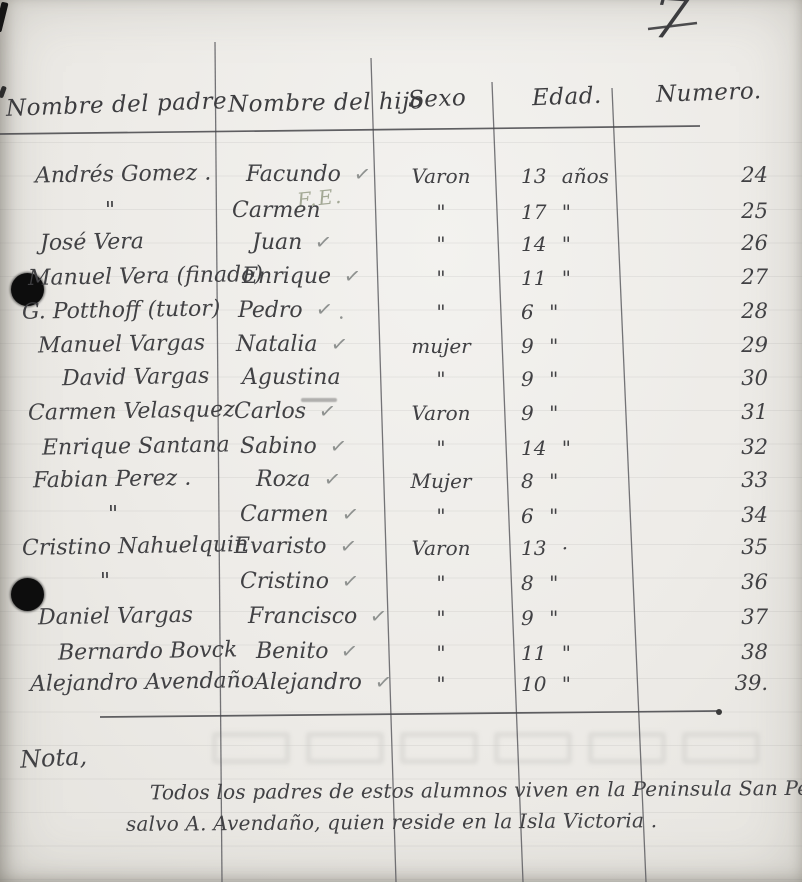 The image size is (802, 882). Describe the element at coordinates (284, 581) in the screenshot. I see `child-name-text: Cristino` at that location.